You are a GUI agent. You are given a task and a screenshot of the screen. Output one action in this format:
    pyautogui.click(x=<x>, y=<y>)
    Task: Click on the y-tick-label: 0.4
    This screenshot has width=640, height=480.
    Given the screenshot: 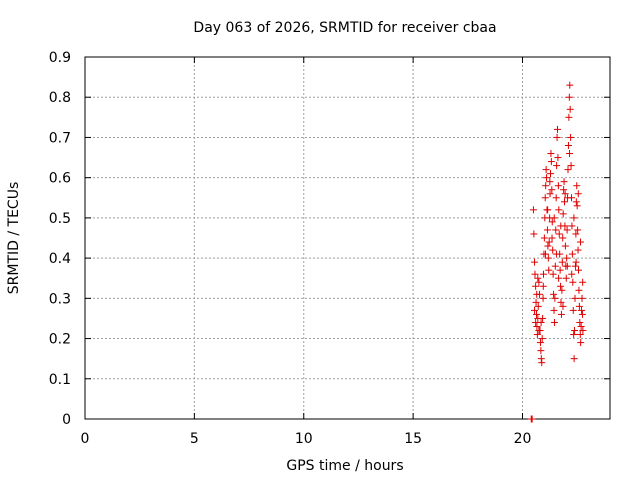 What is the action you would take?
    pyautogui.click(x=60, y=259)
    